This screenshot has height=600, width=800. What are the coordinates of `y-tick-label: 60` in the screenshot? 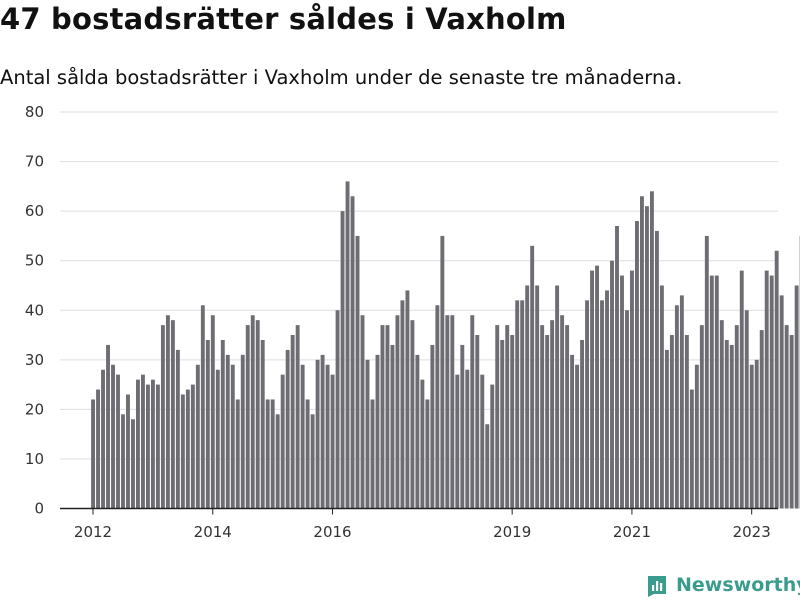 It's located at (34, 211).